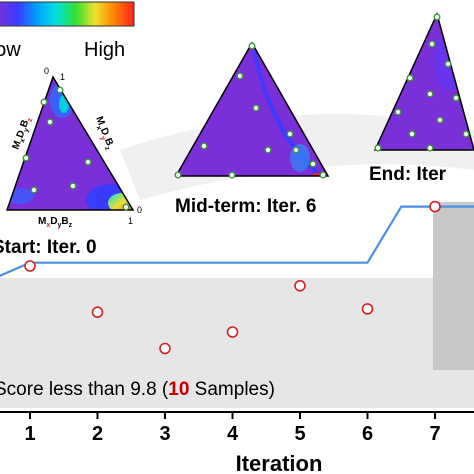 The height and width of the screenshot is (474, 474). Describe the element at coordinates (62, 77) in the screenshot. I see `ternary-start-corner-b: 1` at that location.